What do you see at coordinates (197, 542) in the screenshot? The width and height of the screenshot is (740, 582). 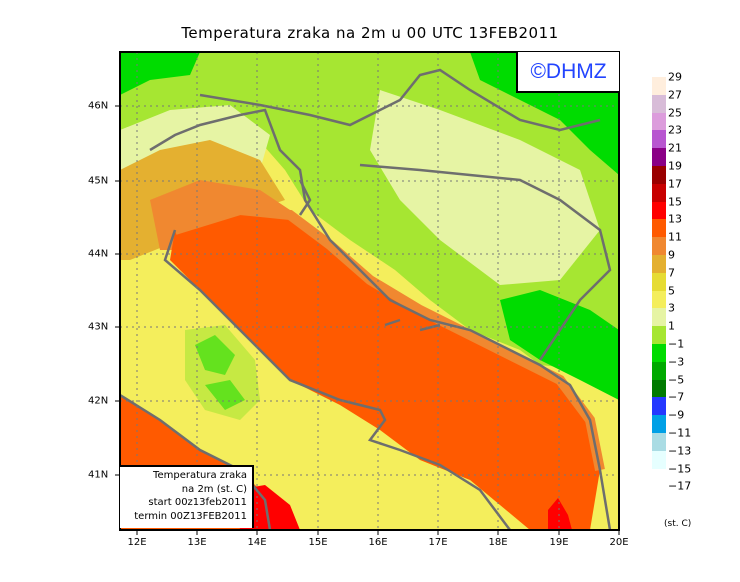 I see `lon-label: 13E` at bounding box center [197, 542].